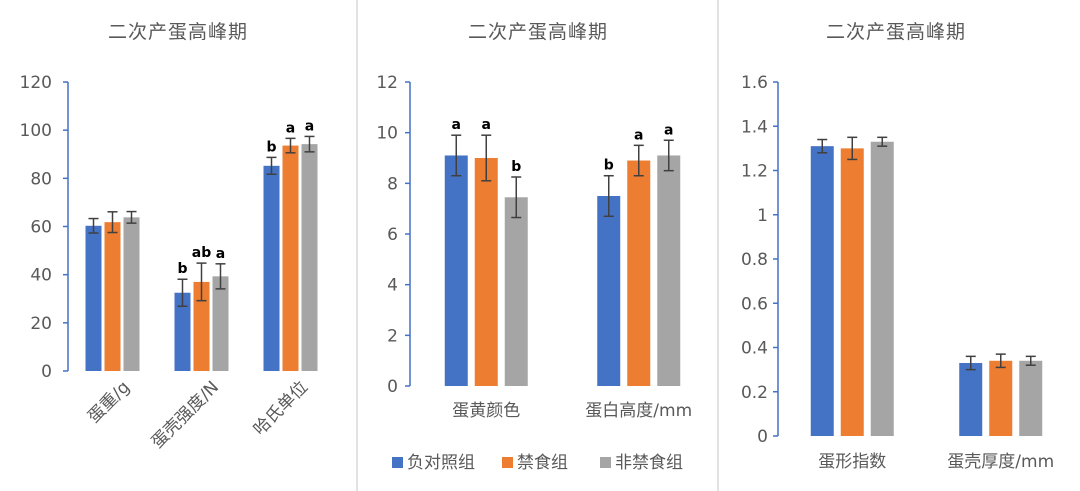 The width and height of the screenshot is (1080, 491). Describe the element at coordinates (41, 324) in the screenshot. I see `y-tick-label: 20` at that location.